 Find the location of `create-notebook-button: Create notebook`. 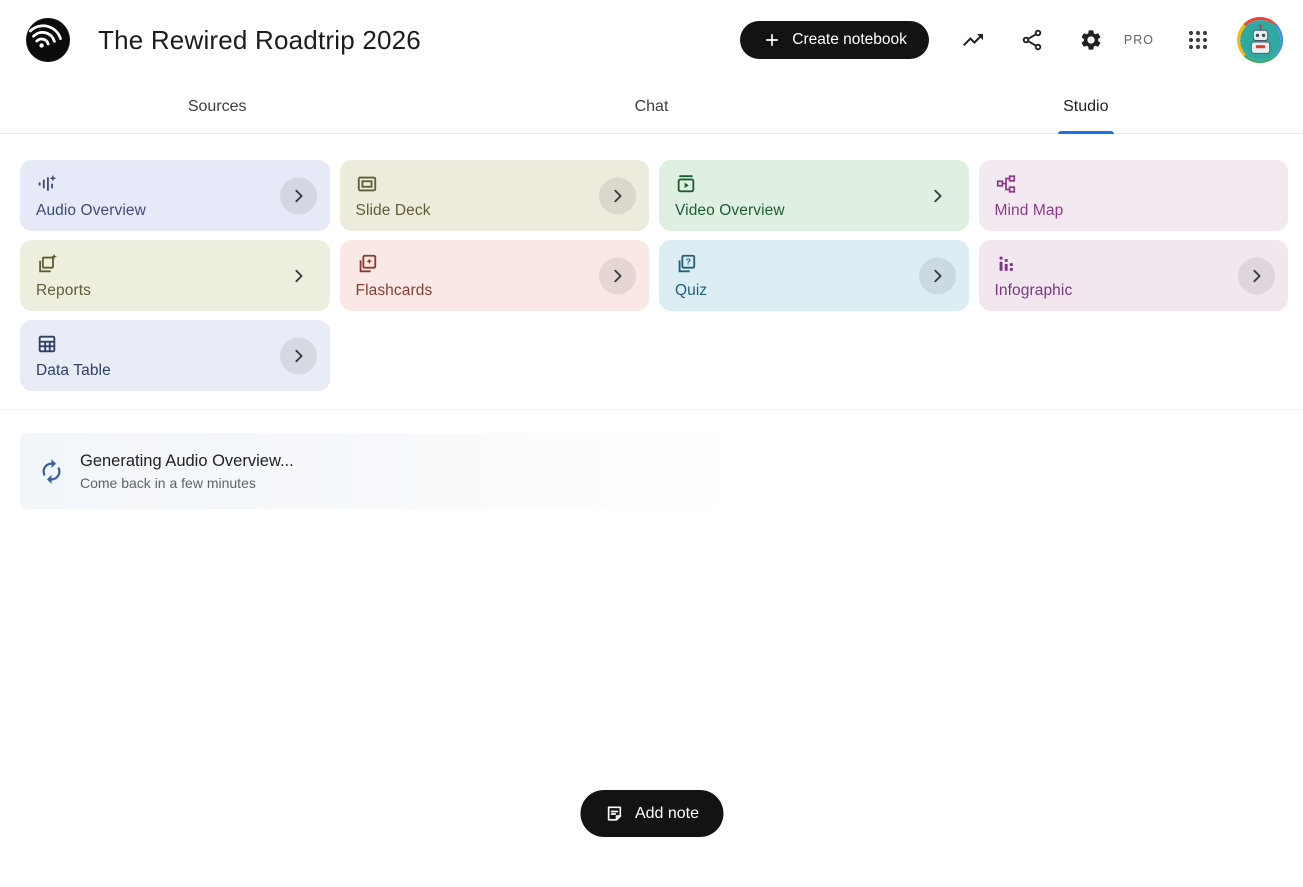

create-notebook-button: Create notebook is located at coordinates (834, 40).